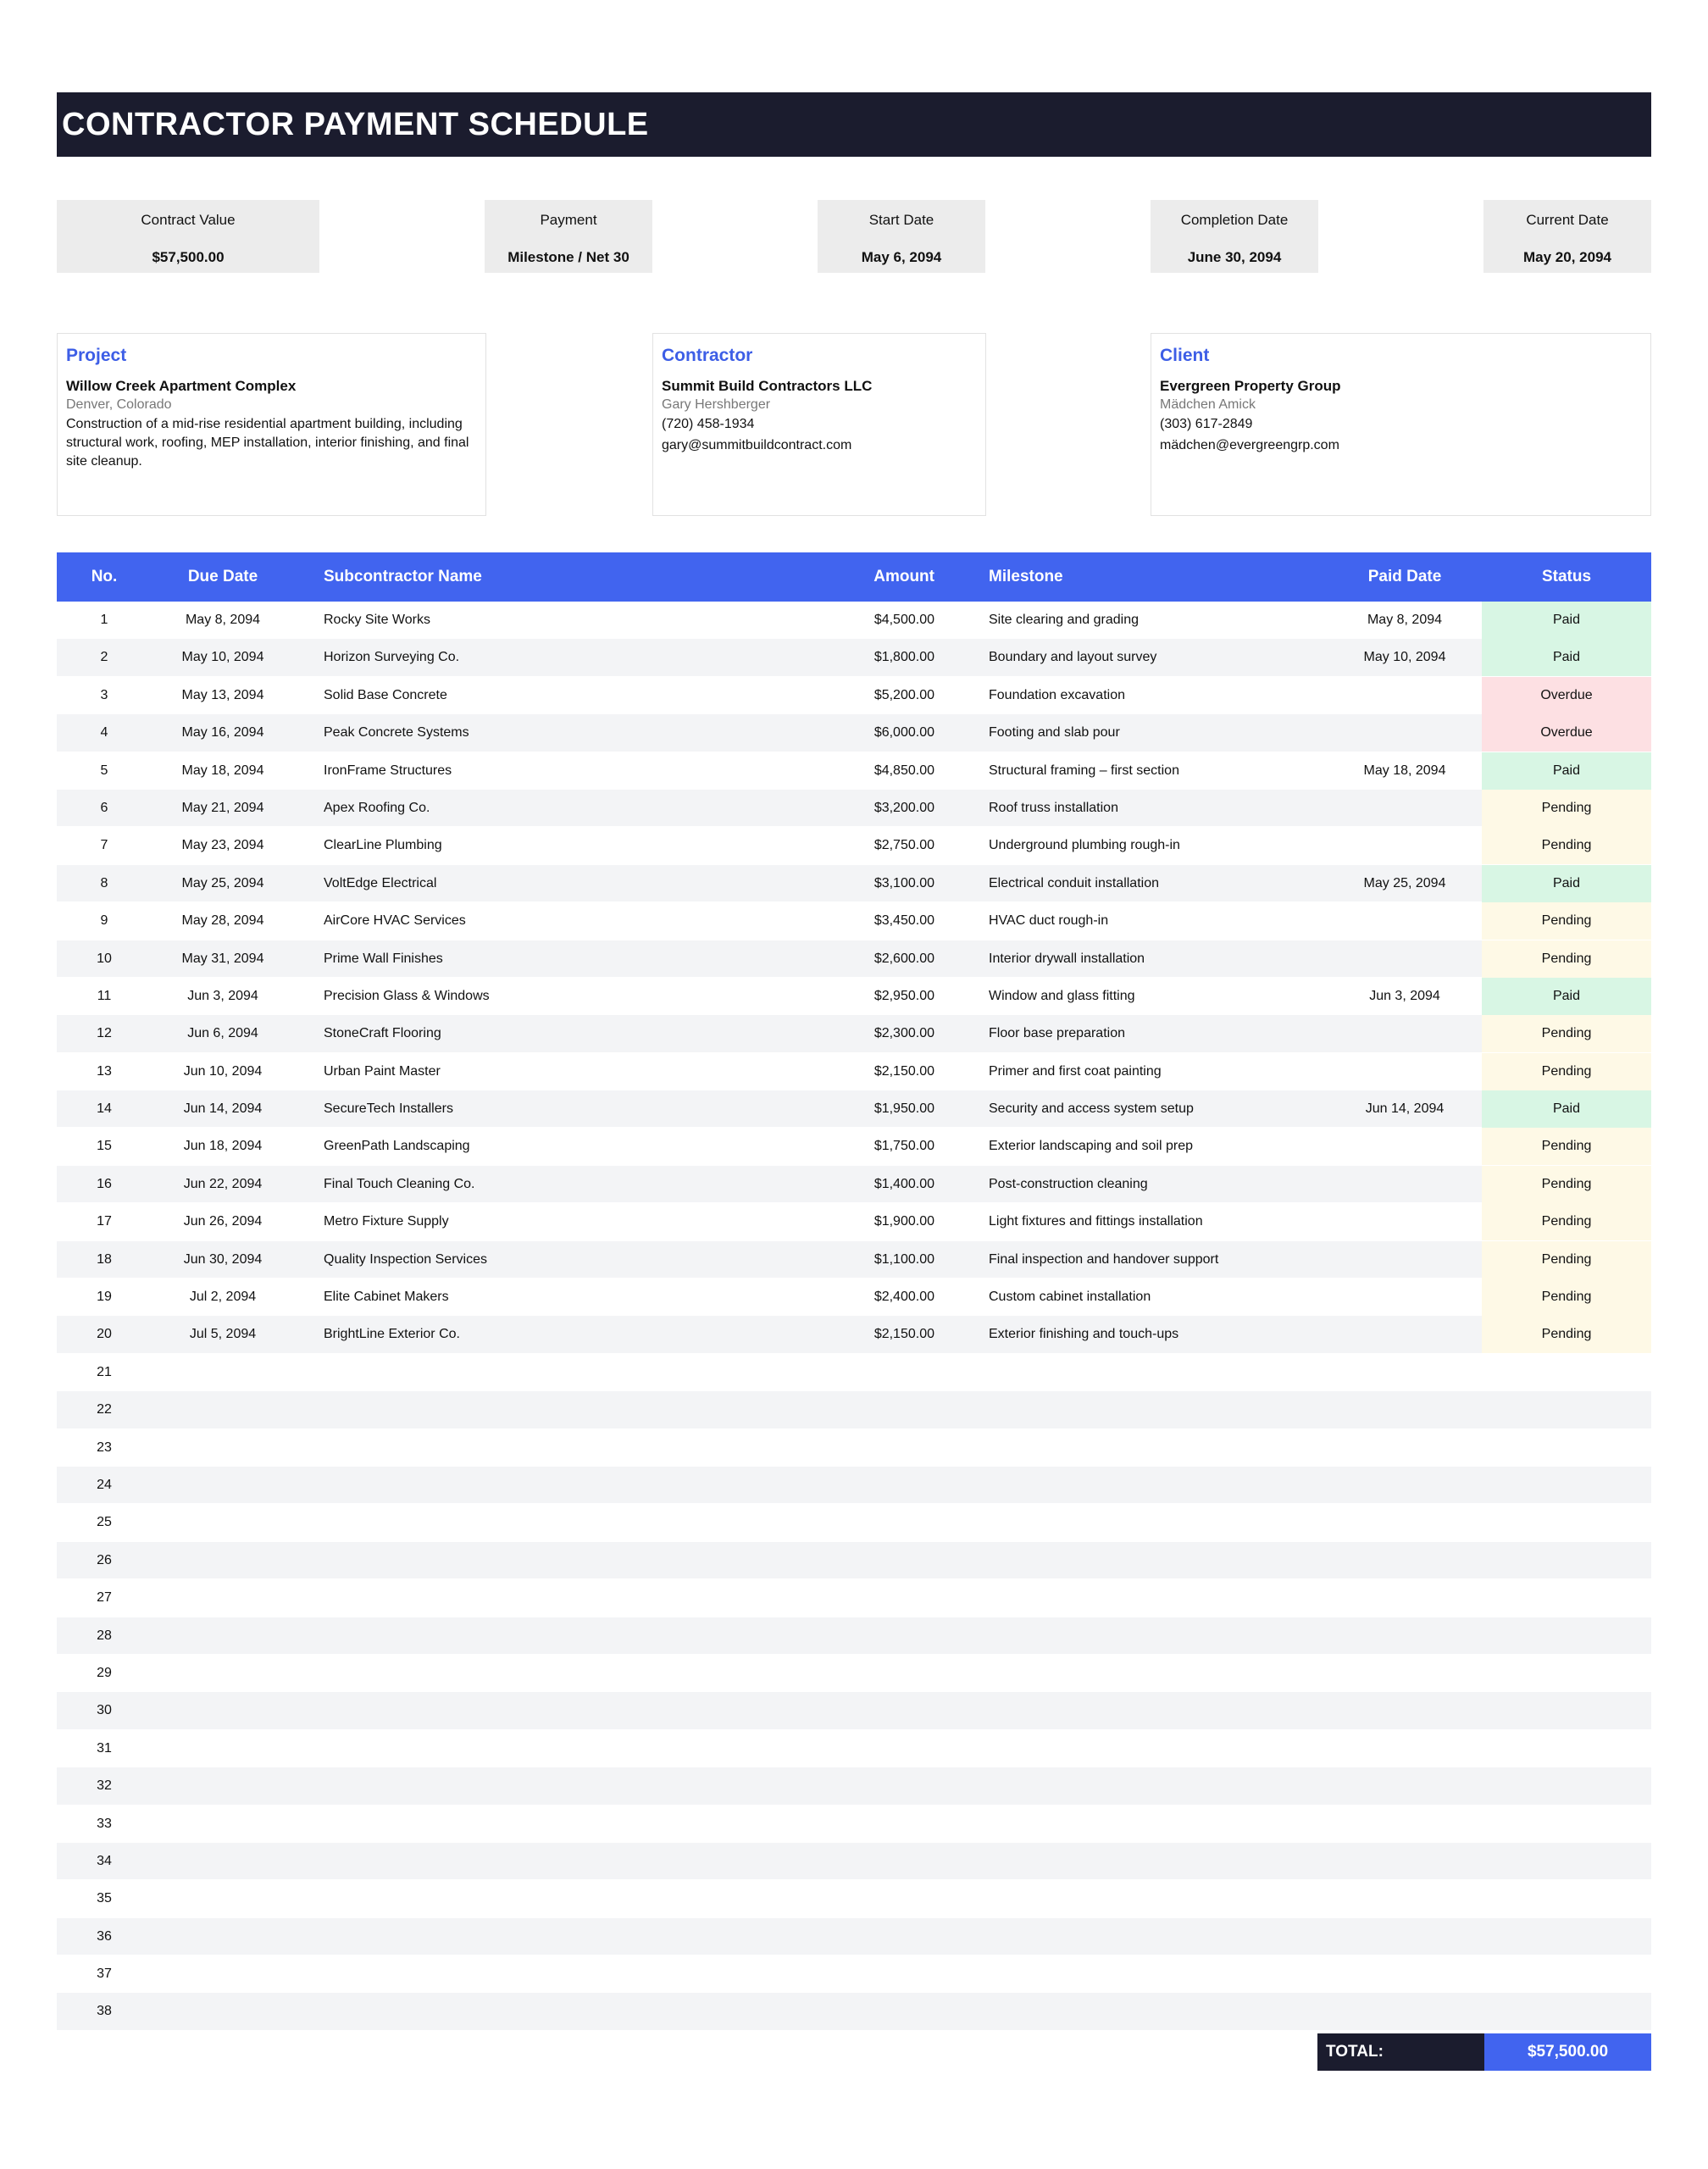 The image size is (1708, 2169). Describe the element at coordinates (222, 576) in the screenshot. I see `header-due-date: Due Date` at that location.